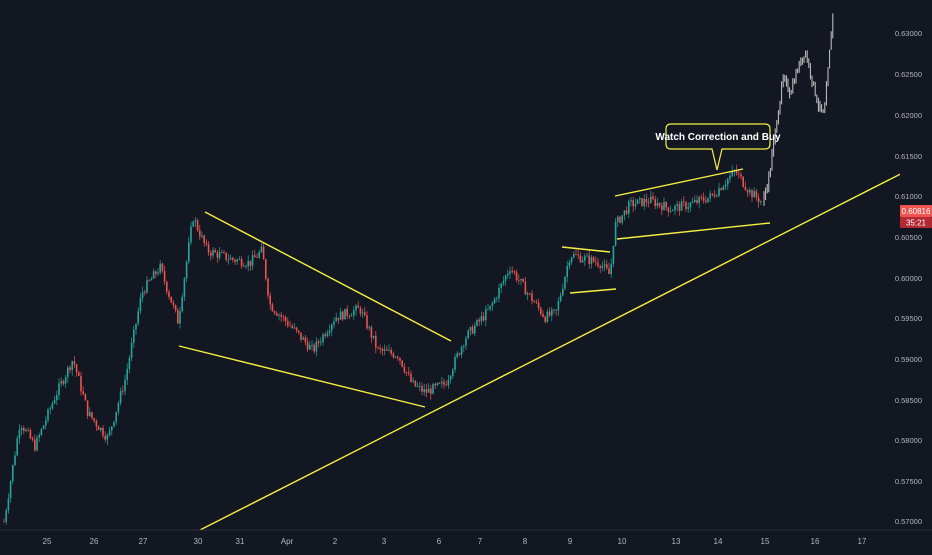  Describe the element at coordinates (693, 231) in the screenshot. I see `rising-wedge-lower-line` at that location.